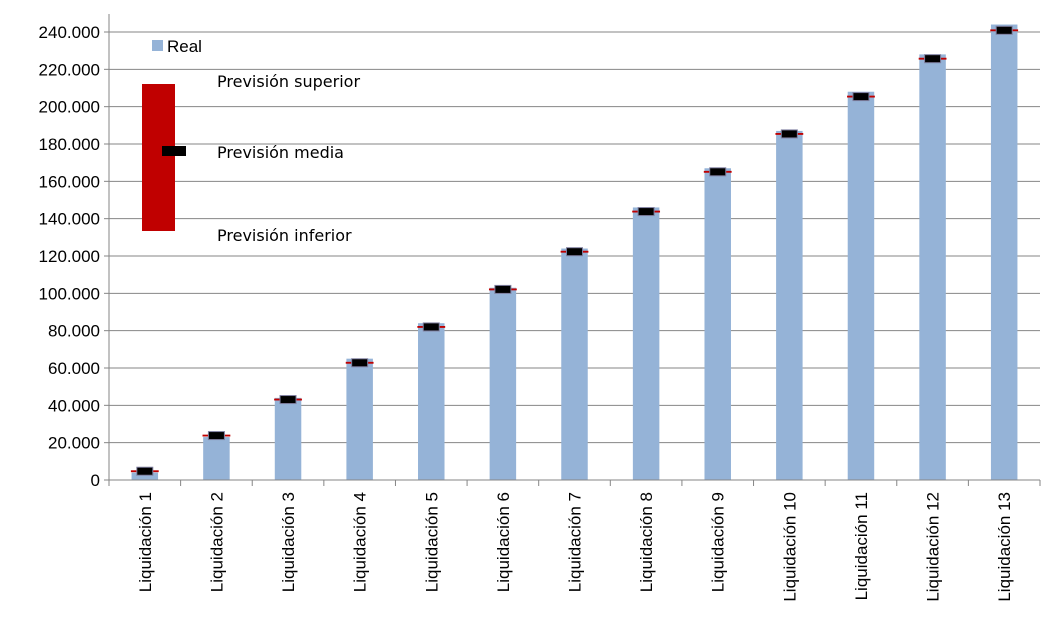 This screenshot has width=1054, height=627. What do you see at coordinates (74, 331) in the screenshot?
I see `y-tick-label: 80.000` at bounding box center [74, 331].